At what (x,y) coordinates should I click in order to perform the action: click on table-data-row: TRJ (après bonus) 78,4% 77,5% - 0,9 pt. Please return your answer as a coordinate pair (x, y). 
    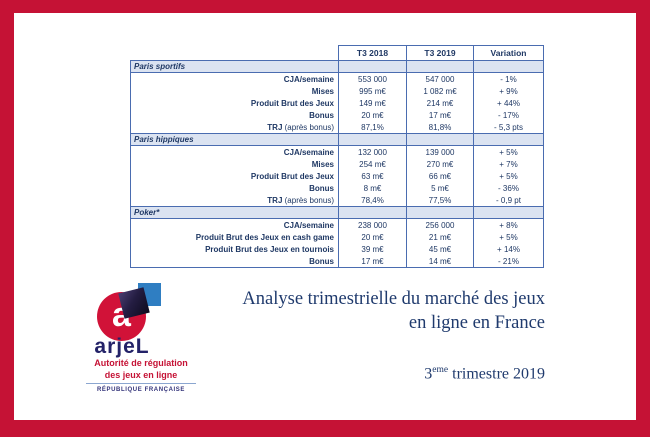
    Looking at the image, I should click on (337, 200).